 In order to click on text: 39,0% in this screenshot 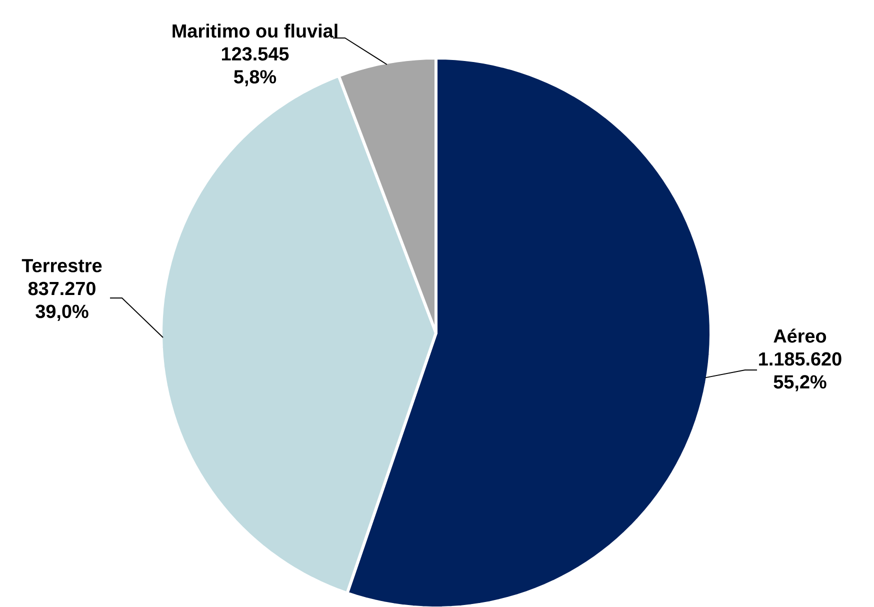, I will do `click(62, 312)`.